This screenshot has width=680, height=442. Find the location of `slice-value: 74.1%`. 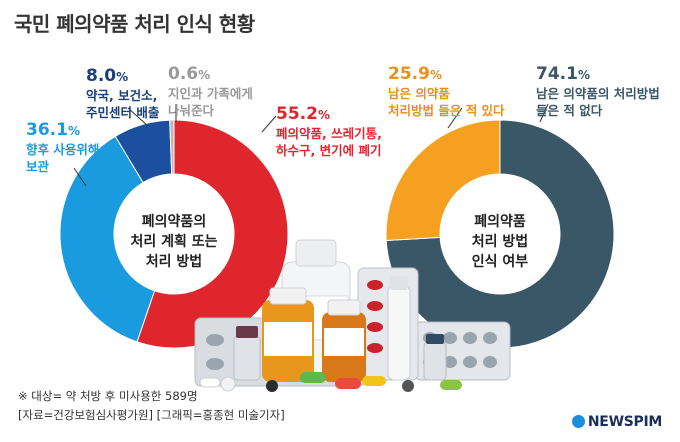

slice-value: 74.1% is located at coordinates (598, 74).